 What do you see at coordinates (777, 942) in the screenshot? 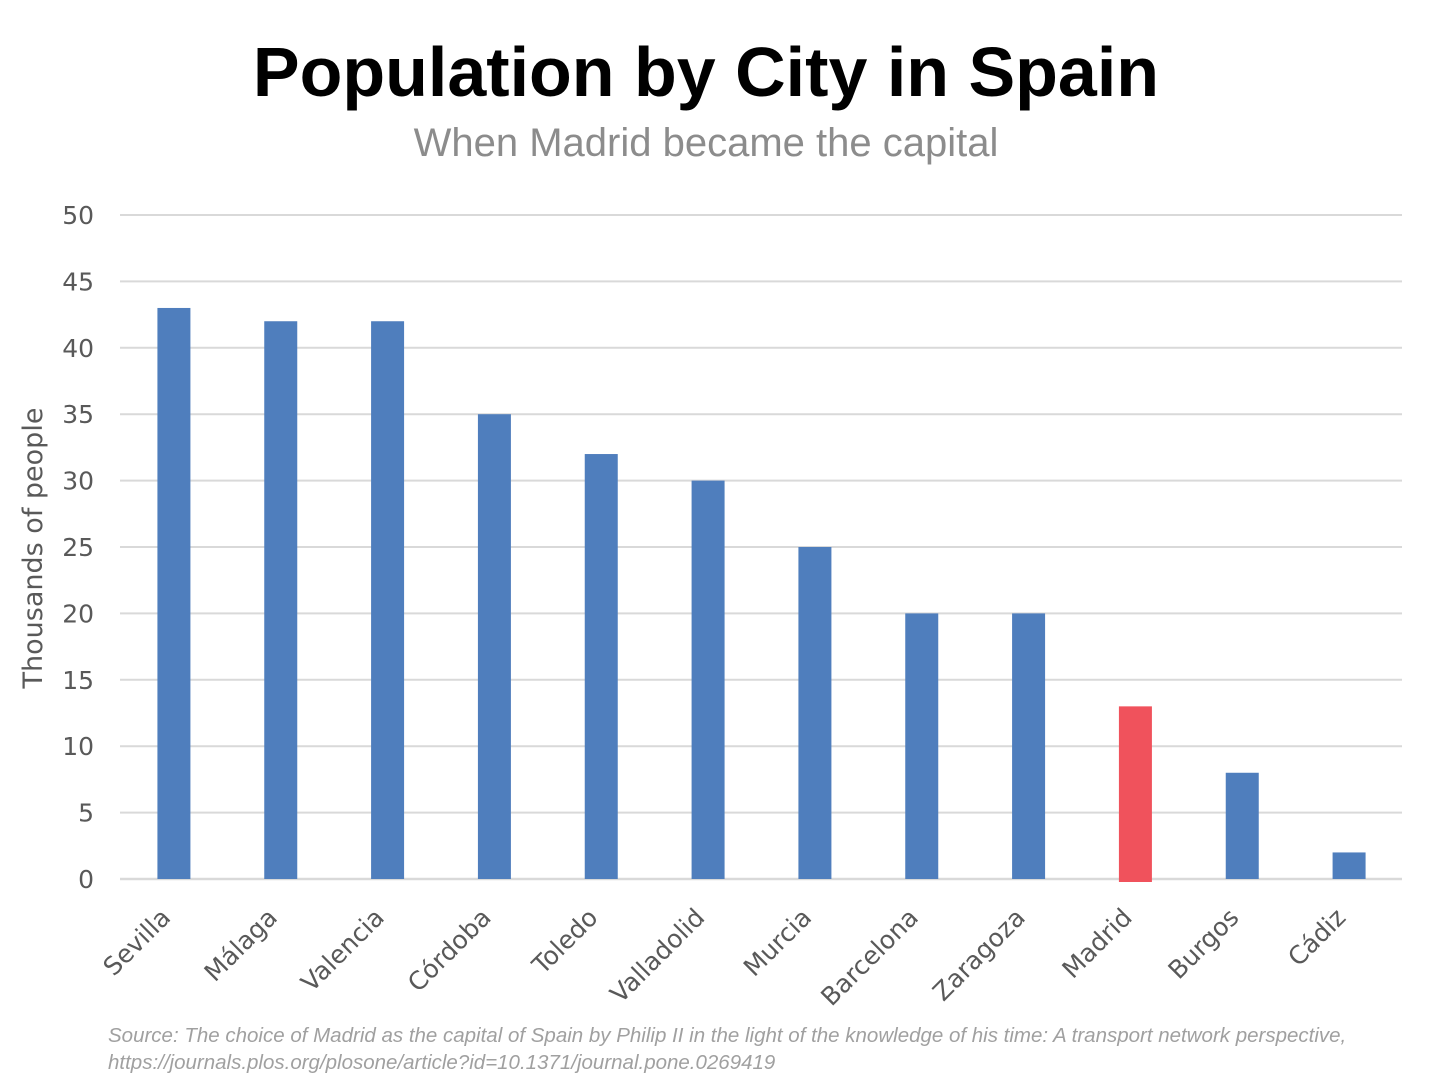
I see `x-tick-label: Murcia` at bounding box center [777, 942].